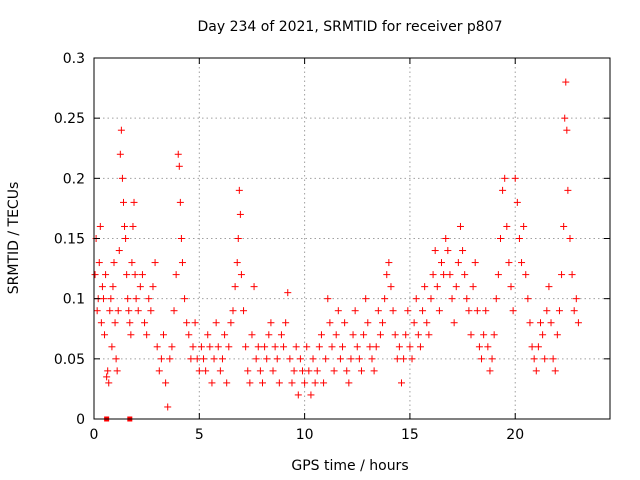  Describe the element at coordinates (69, 240) in the screenshot. I see `y-tick-label: 0.15` at that location.